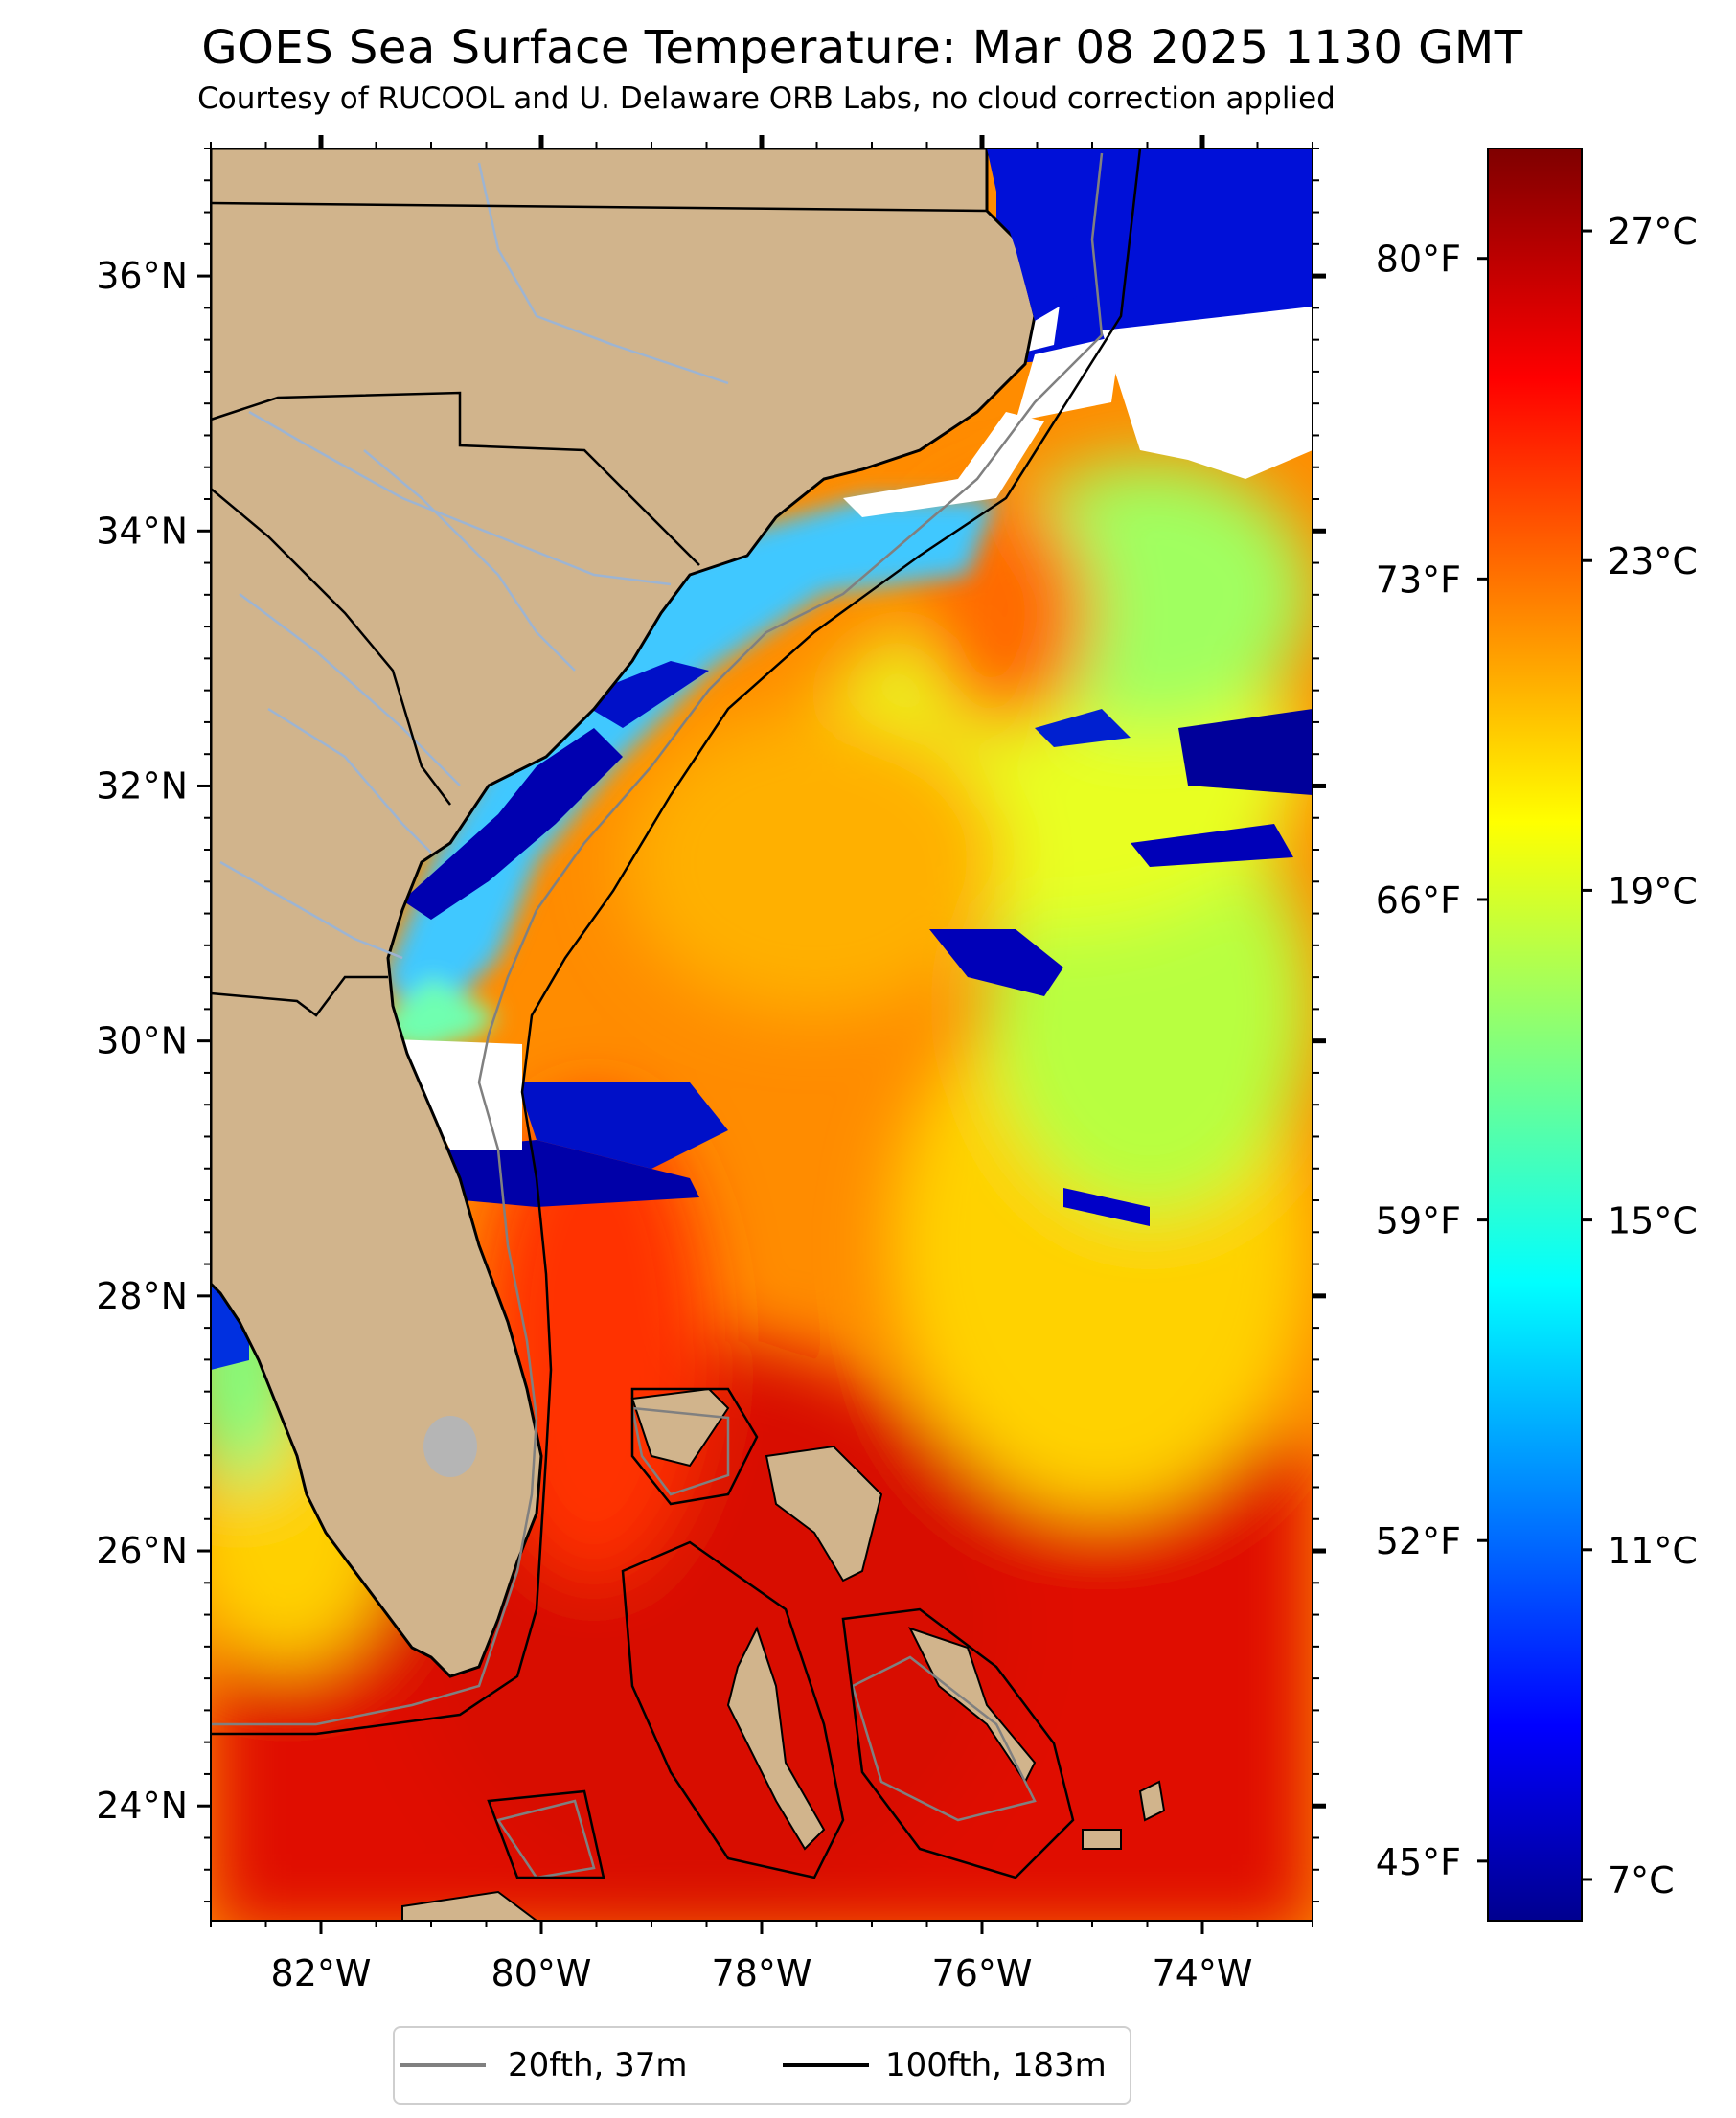 Image resolution: width=1736 pixels, height=2118 pixels. Describe the element at coordinates (996, 2065) in the screenshot. I see `legend-item-100fth: 100fth, 183m` at that location.